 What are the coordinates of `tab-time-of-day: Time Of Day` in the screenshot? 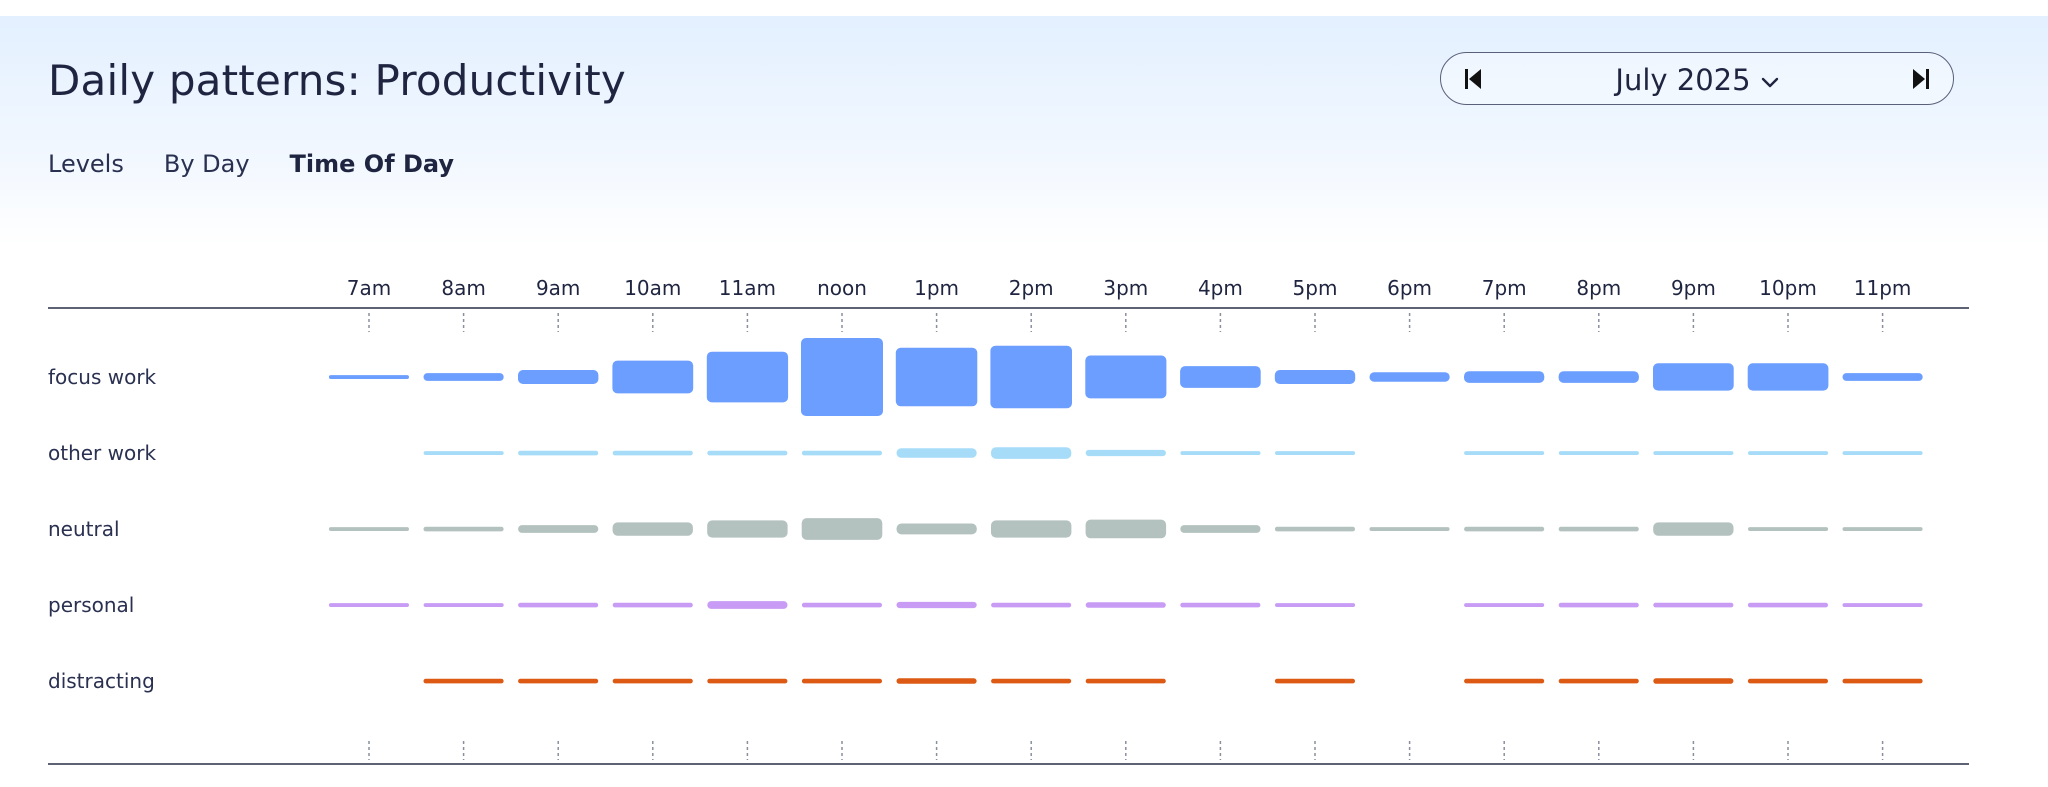 It's located at (372, 164).